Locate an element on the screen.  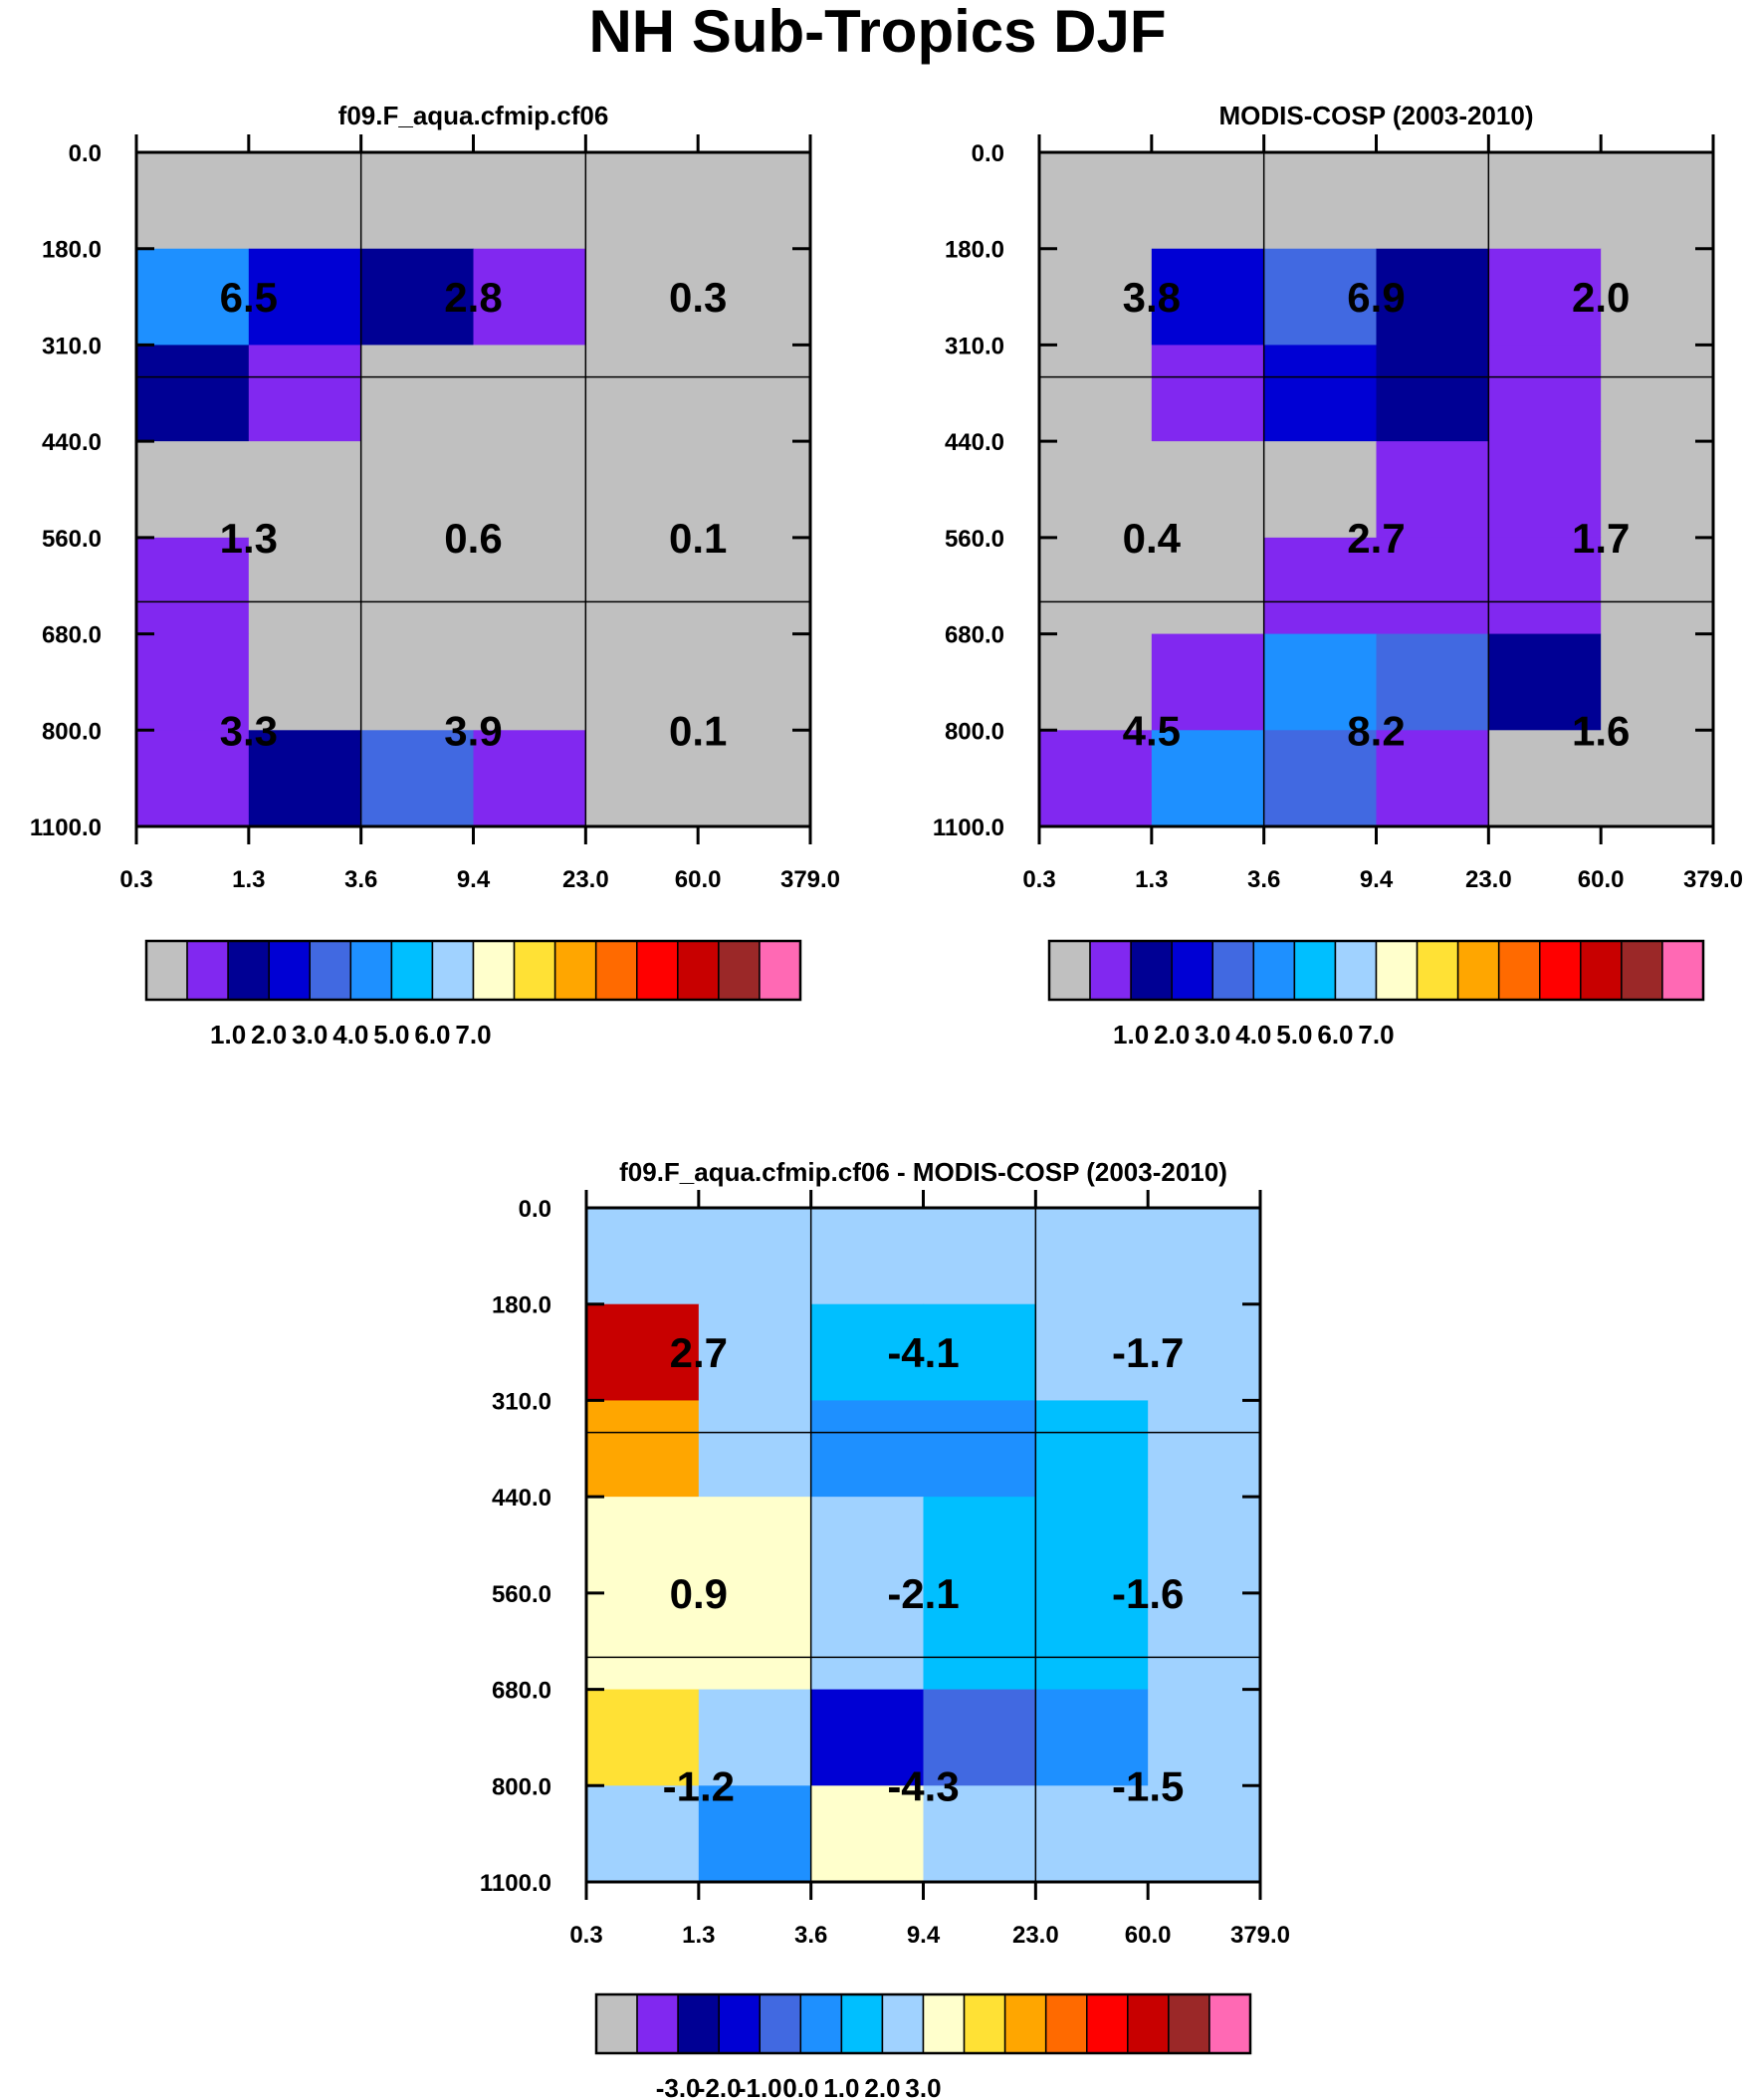
cell-value-label: 2.7 is located at coordinates (699, 1352).